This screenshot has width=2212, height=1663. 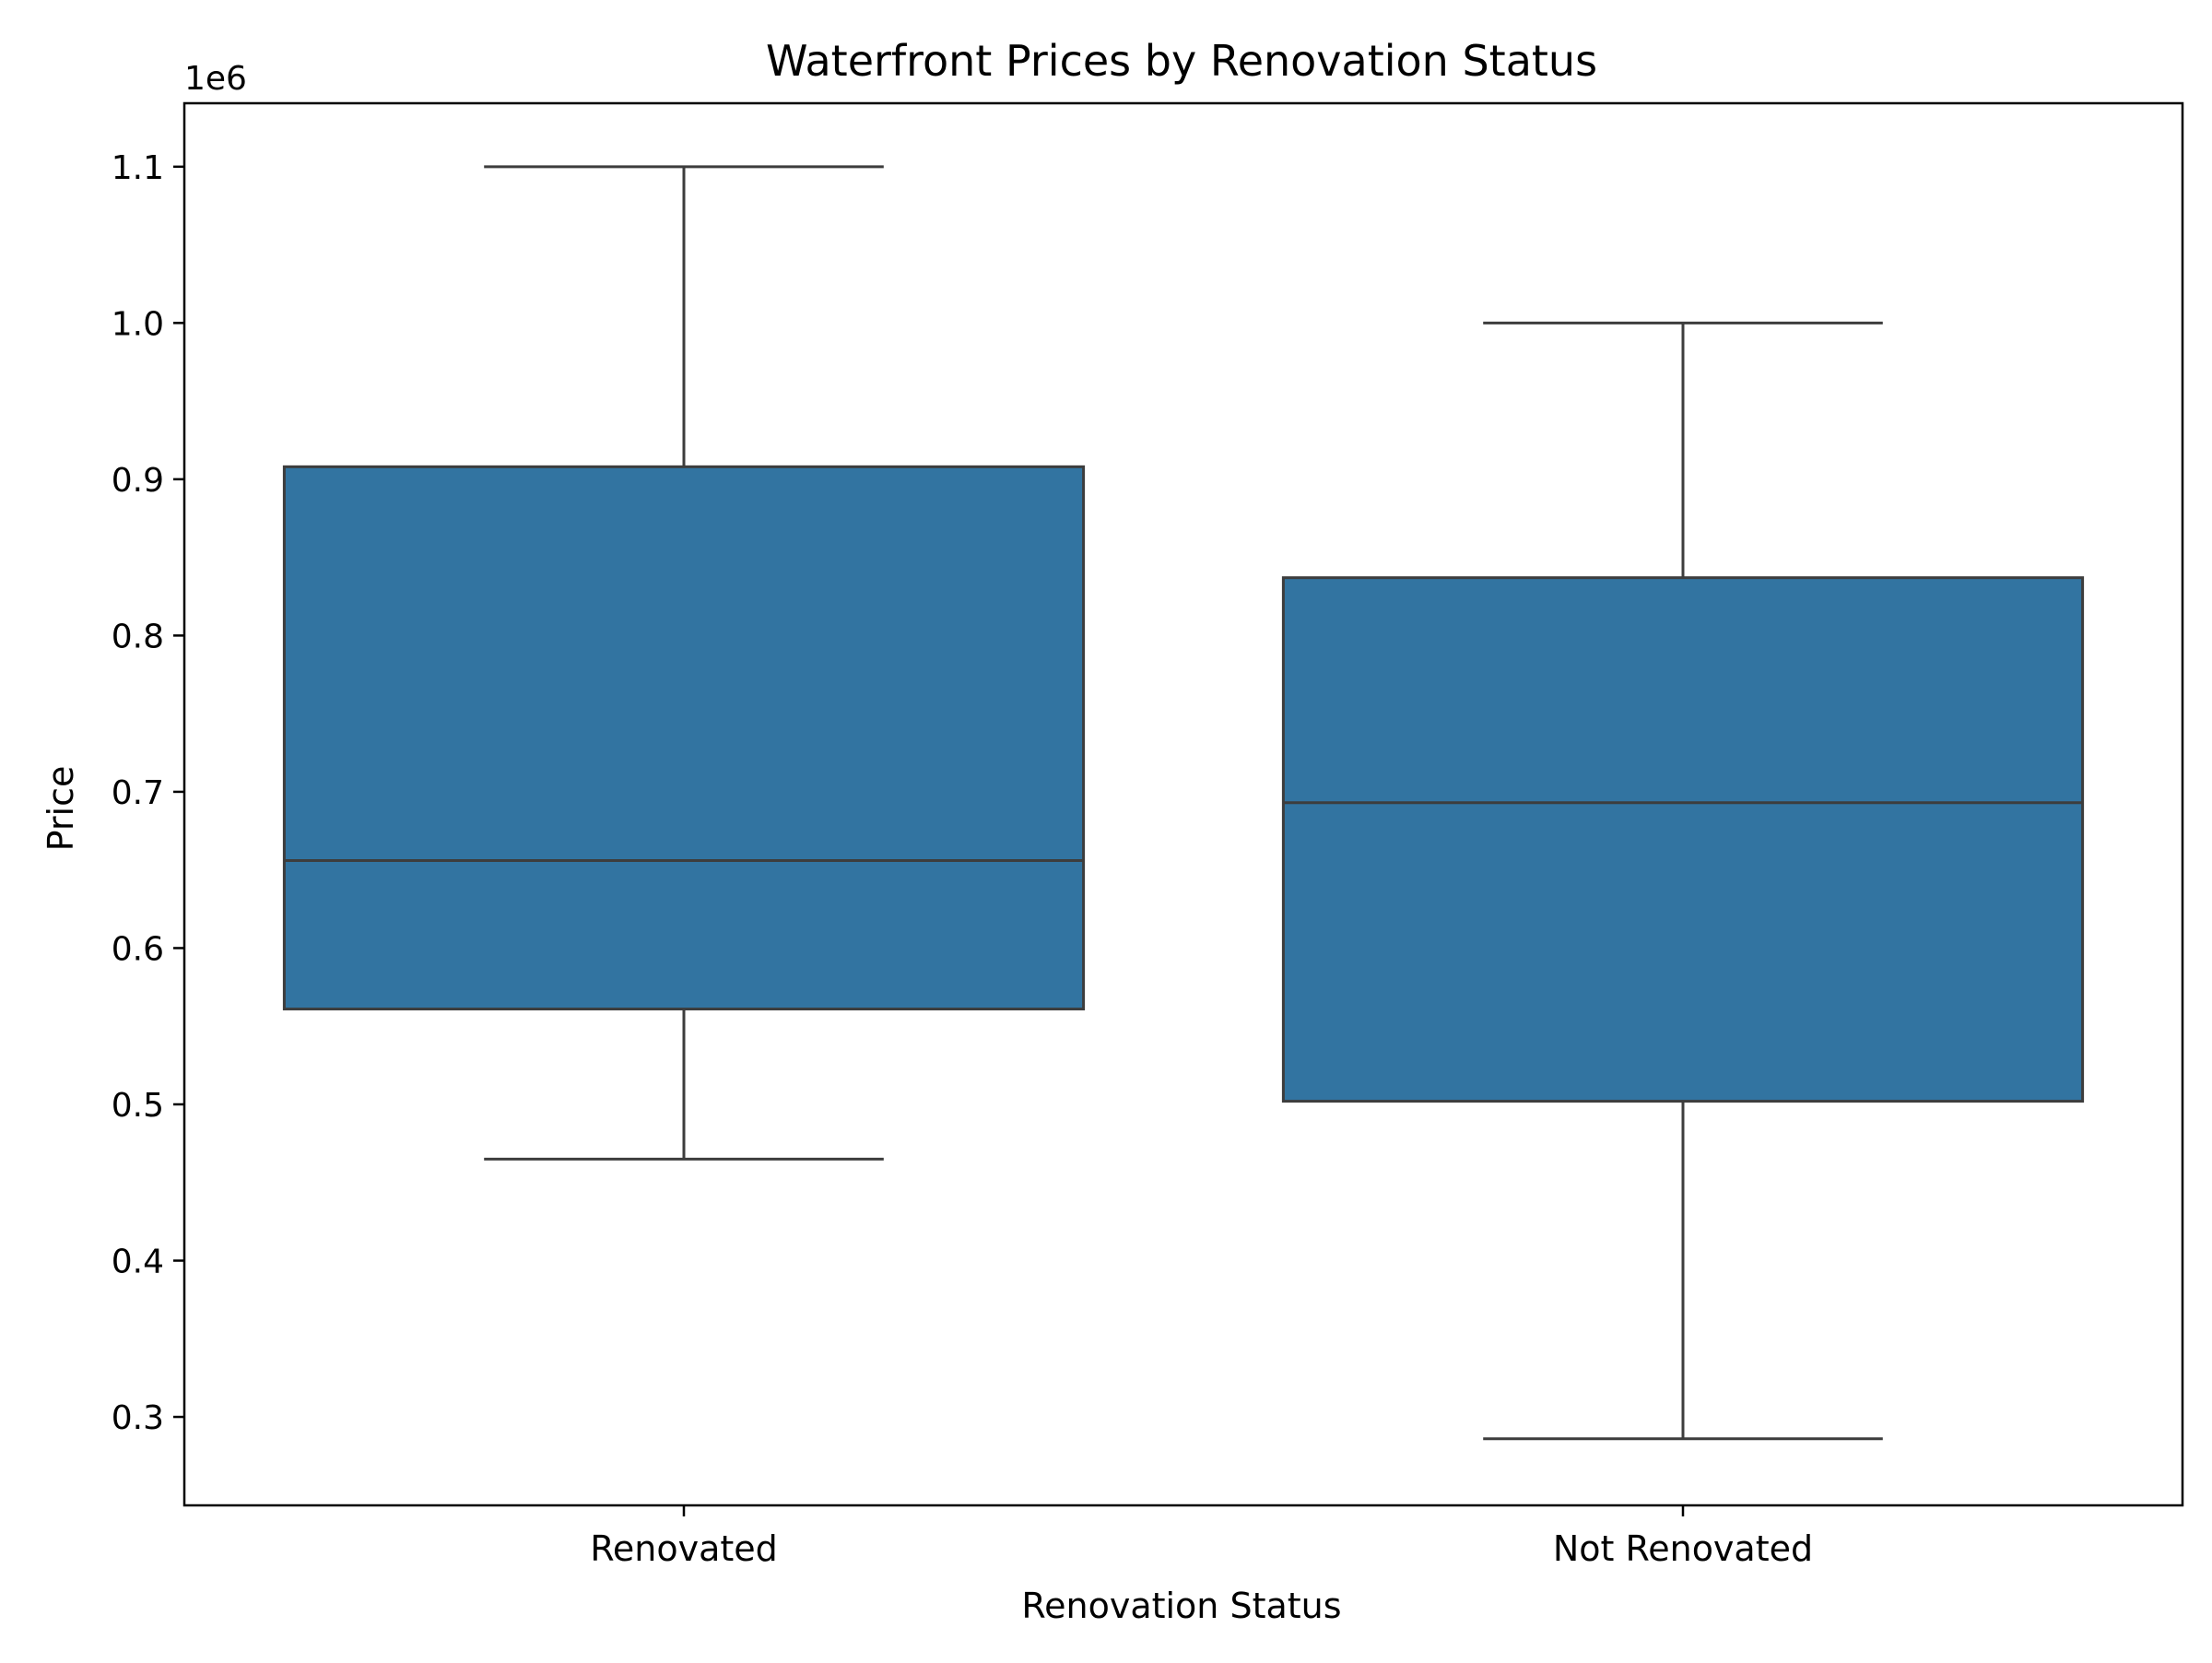 What do you see at coordinates (138, 168) in the screenshot?
I see `y-tick-label: 1.1` at bounding box center [138, 168].